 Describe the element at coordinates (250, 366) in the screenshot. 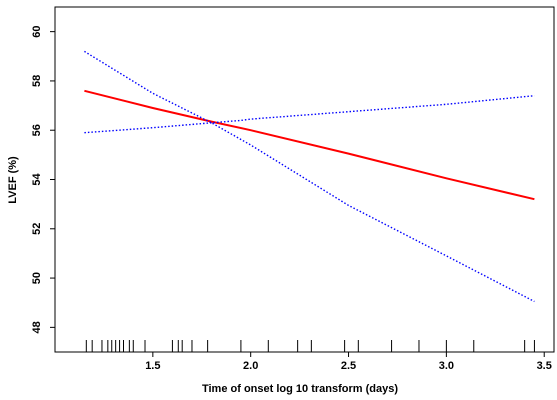

I see `x-tick-label: 2.0` at that location.